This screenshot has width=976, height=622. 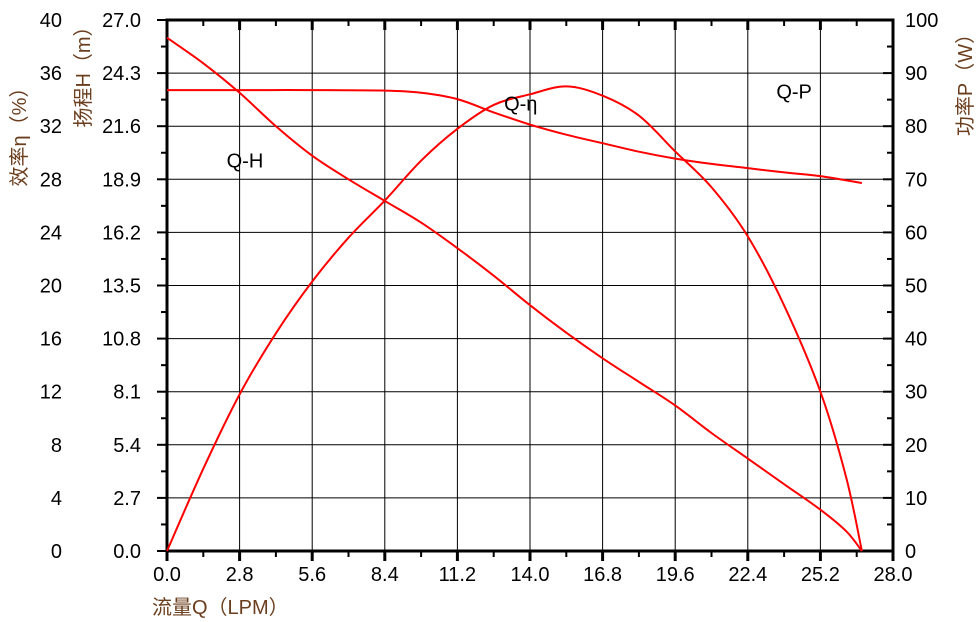 I want to click on x-tick-label: 11.2, so click(x=457, y=575).